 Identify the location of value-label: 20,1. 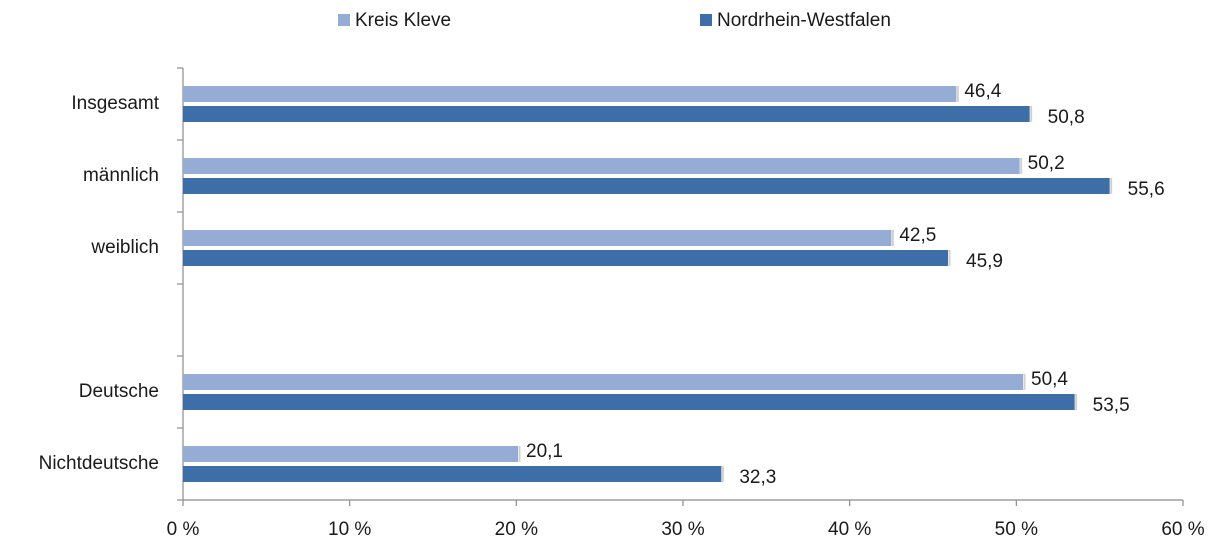
(544, 451).